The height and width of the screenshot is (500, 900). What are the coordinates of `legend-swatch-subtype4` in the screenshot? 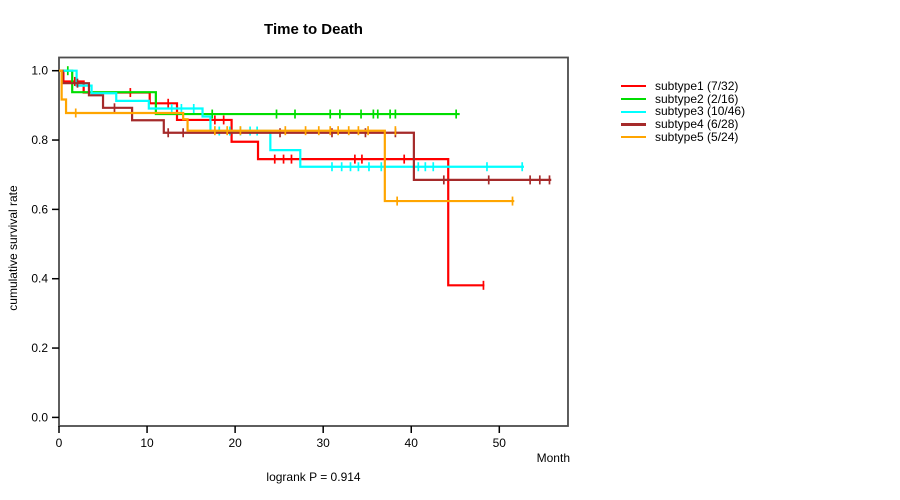 It's located at (633, 124).